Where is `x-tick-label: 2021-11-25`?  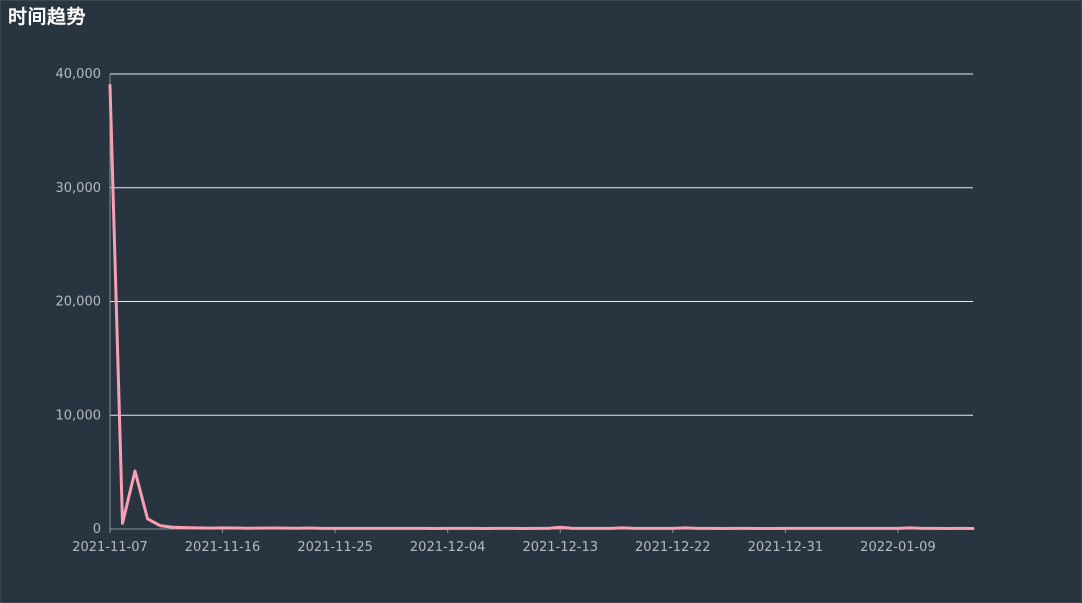
x-tick-label: 2021-11-25 is located at coordinates (335, 547).